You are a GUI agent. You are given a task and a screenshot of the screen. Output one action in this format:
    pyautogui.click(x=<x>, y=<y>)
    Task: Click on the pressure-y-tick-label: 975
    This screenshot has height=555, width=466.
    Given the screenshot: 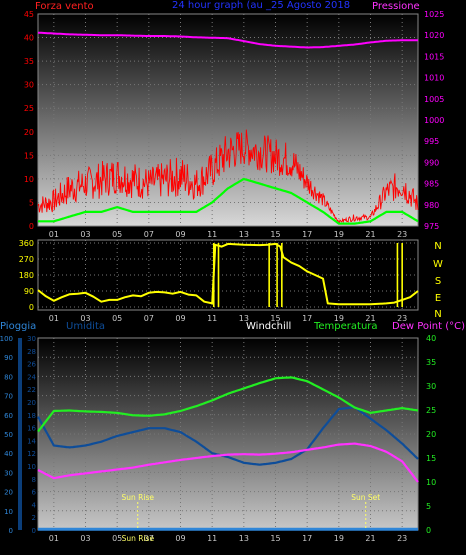 What is the action you would take?
    pyautogui.click(x=431, y=226)
    